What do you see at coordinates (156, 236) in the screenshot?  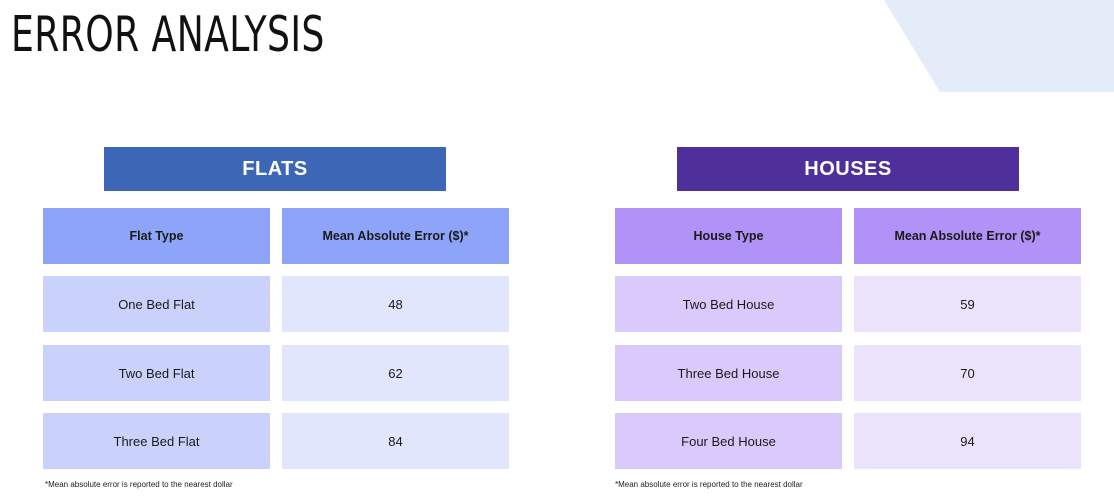 I see `flats-header-type: Flat Type` at bounding box center [156, 236].